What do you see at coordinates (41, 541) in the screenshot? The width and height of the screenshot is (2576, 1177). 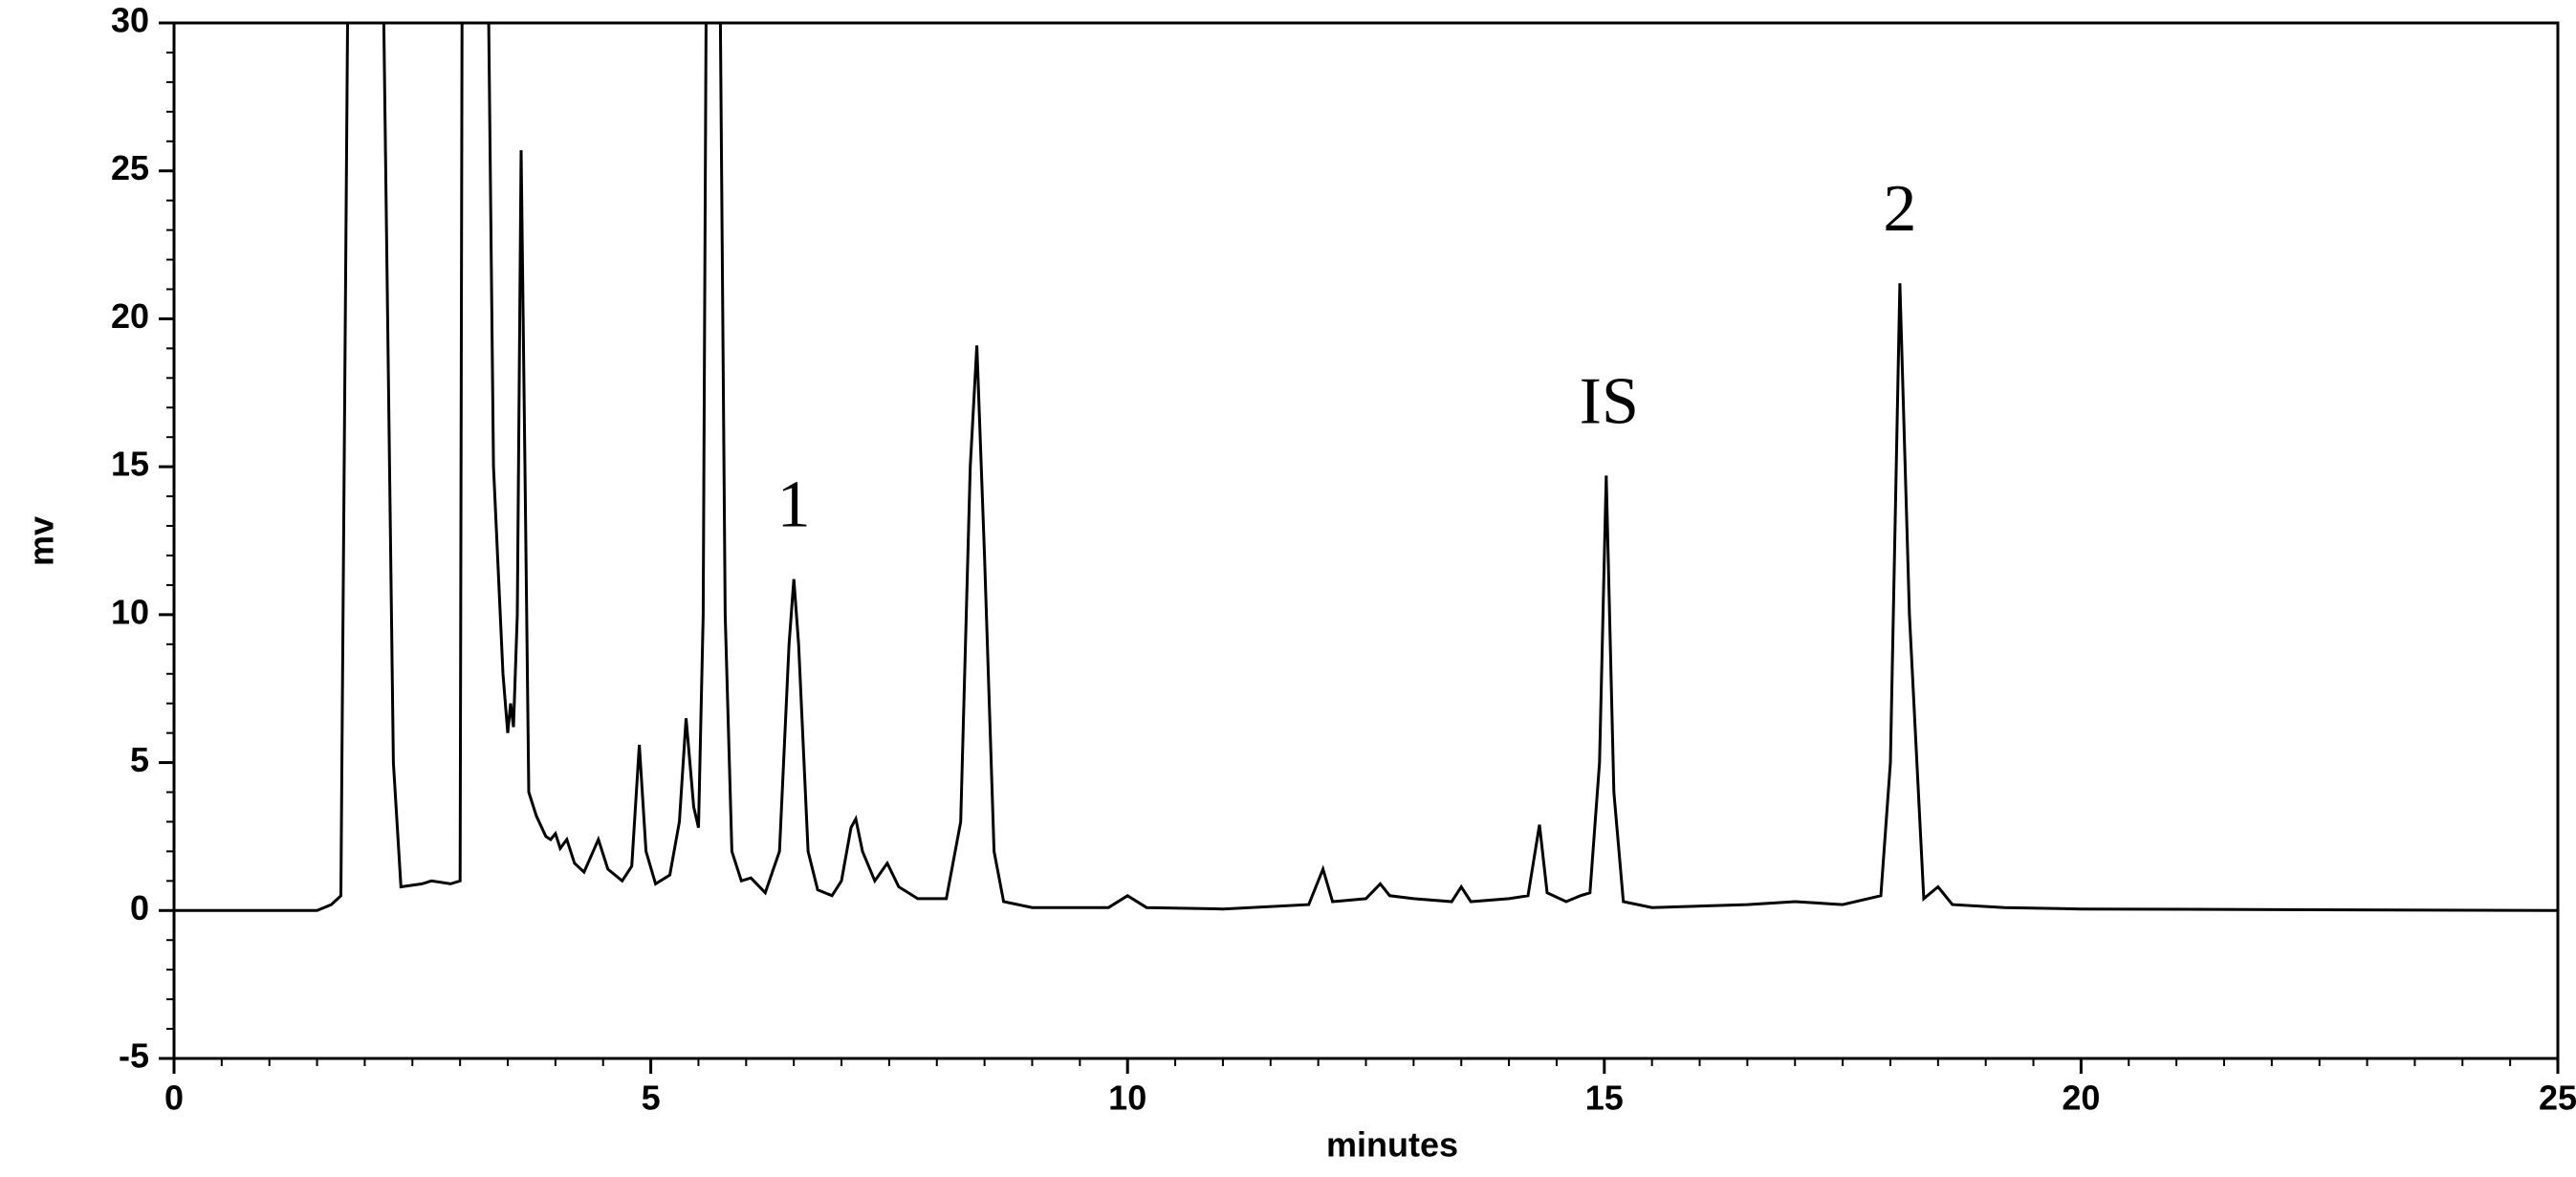 I see `y-axis-label: mv` at bounding box center [41, 541].